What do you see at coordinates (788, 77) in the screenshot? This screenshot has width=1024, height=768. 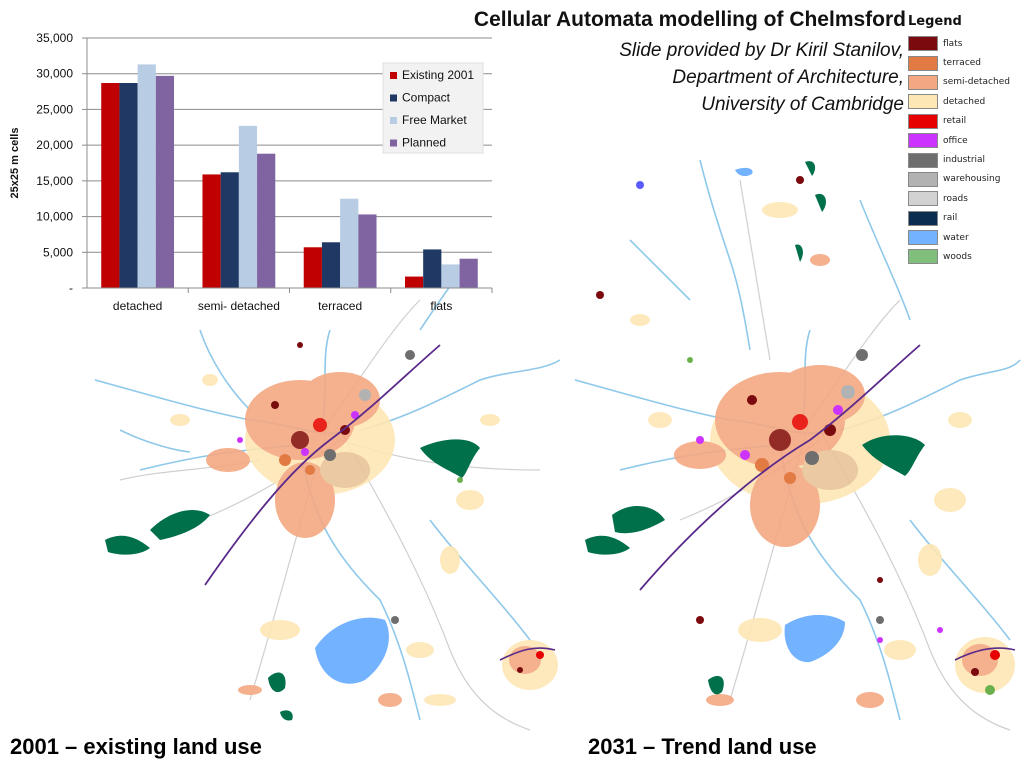 I see `credit-line-2: Department of Architecture,` at bounding box center [788, 77].